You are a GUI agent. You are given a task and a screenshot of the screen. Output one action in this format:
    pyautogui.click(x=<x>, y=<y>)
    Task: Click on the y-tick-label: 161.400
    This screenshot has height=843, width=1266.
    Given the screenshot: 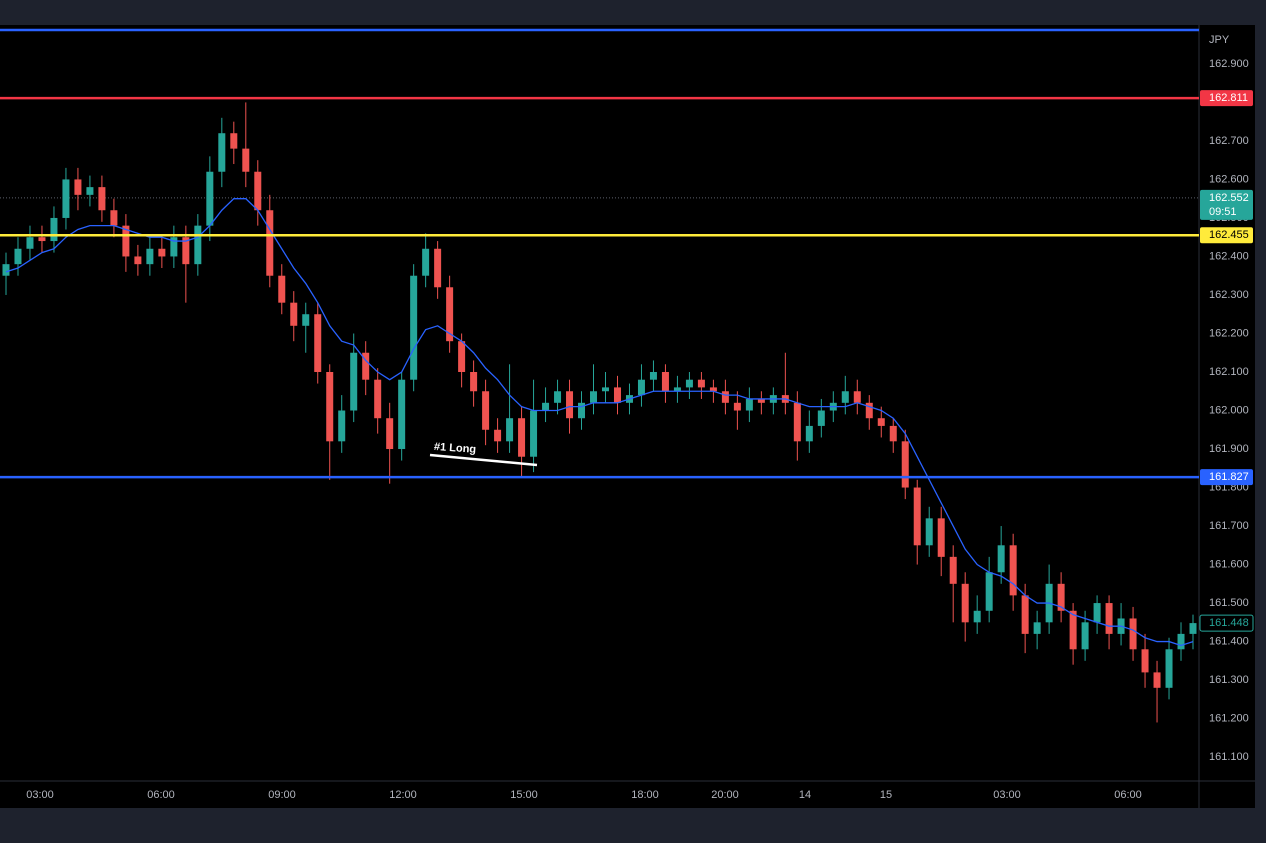 What is the action you would take?
    pyautogui.click(x=1229, y=641)
    